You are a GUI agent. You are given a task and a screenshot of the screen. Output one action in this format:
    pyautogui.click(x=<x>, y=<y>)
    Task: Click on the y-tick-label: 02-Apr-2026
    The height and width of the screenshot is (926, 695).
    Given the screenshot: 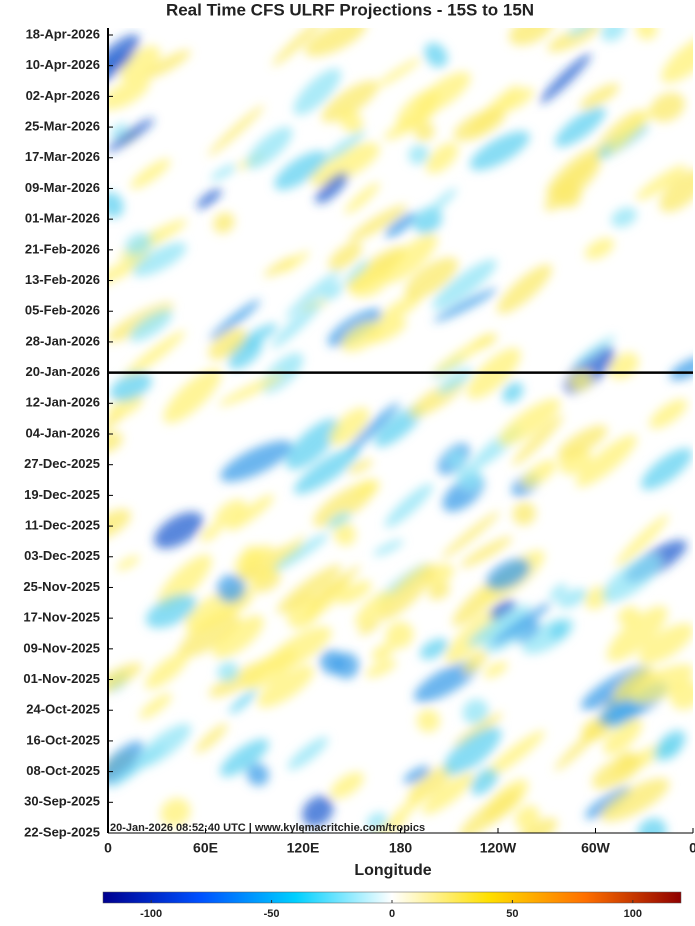 What is the action you would take?
    pyautogui.click(x=63, y=95)
    